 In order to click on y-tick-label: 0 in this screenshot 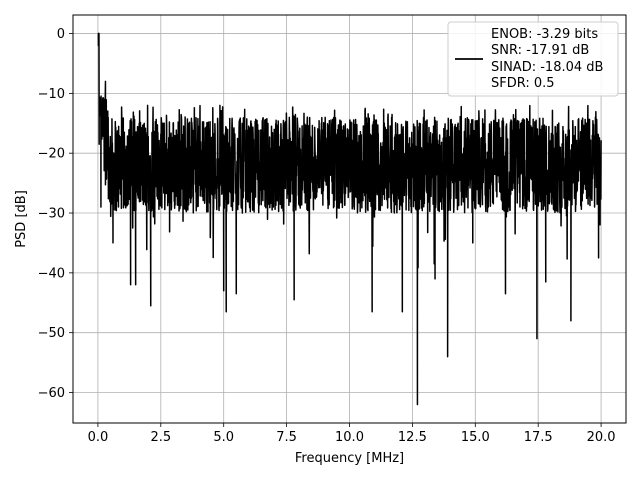, I will do `click(61, 34)`.